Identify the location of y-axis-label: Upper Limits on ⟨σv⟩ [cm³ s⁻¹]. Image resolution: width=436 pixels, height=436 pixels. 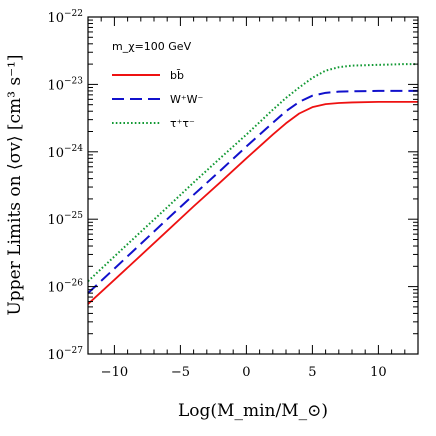
(15, 184).